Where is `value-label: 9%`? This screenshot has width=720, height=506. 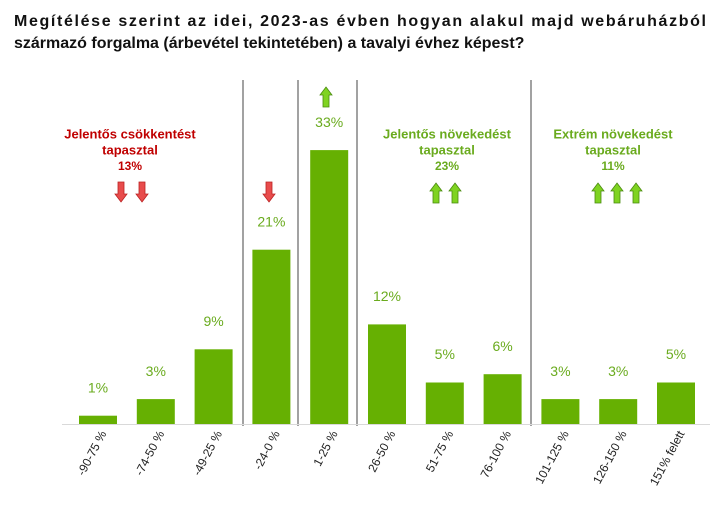
value-label: 9% is located at coordinates (213, 321).